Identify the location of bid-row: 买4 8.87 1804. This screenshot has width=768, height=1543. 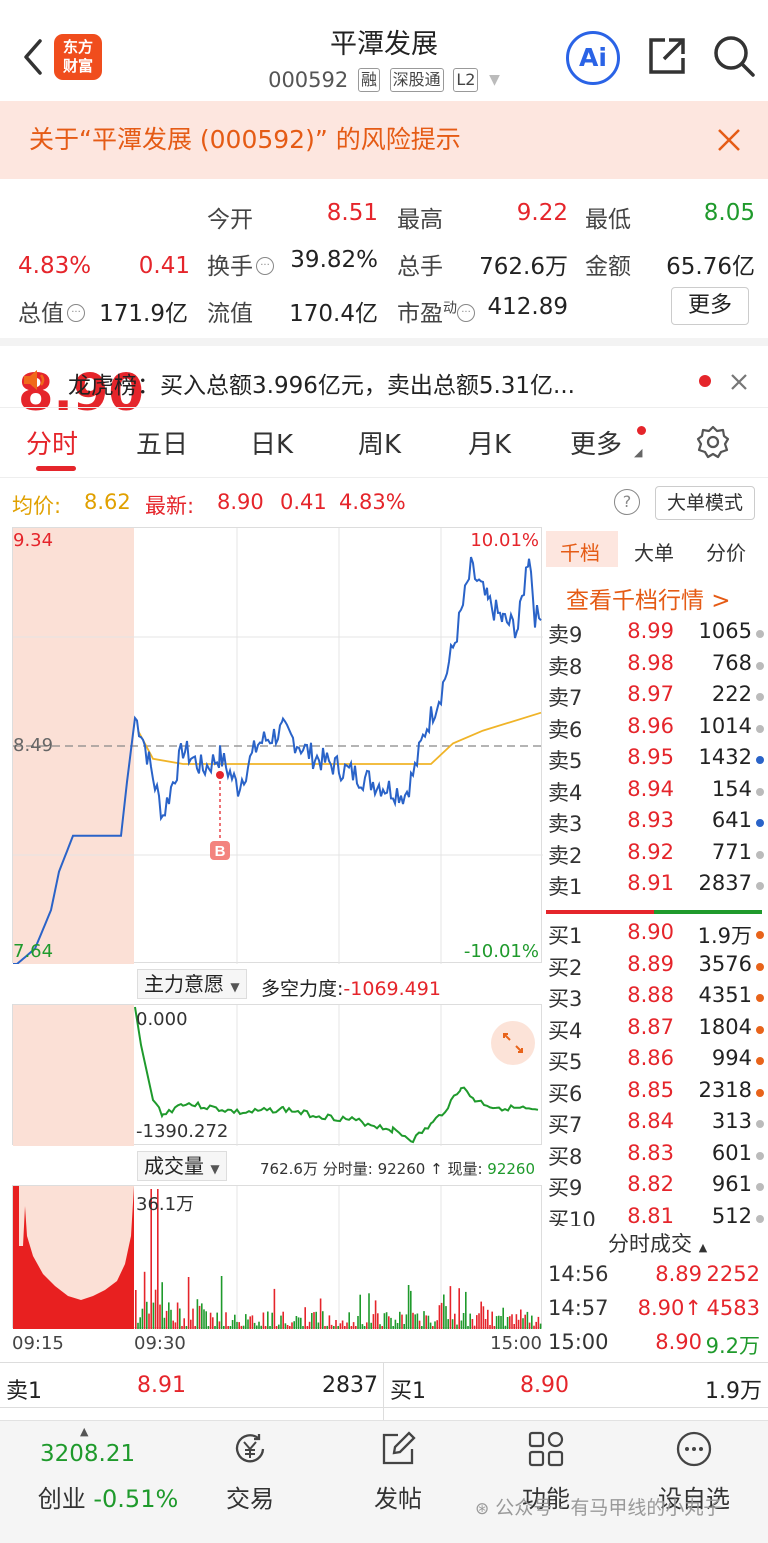
(656, 1030).